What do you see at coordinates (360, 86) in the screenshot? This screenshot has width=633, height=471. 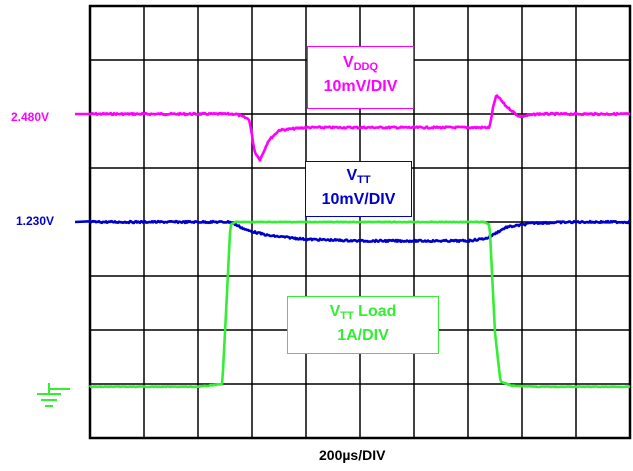 I see `vddq-scale: 10mV/DIV` at bounding box center [360, 86].